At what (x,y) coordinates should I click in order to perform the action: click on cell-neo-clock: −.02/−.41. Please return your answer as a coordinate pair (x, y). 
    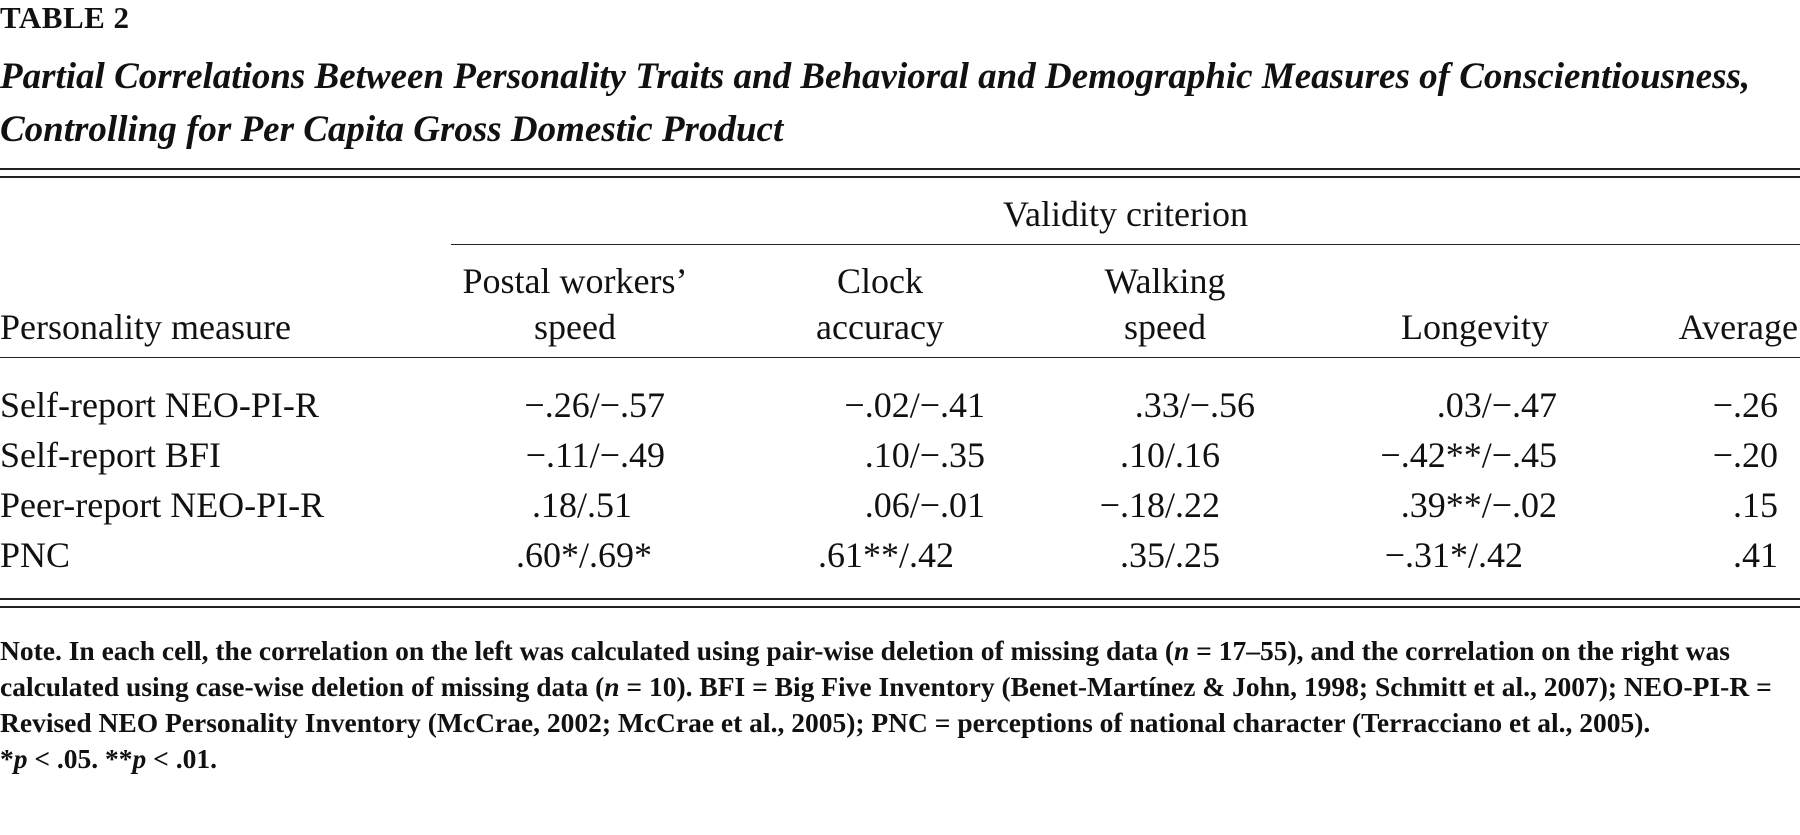
    Looking at the image, I should click on (914, 405).